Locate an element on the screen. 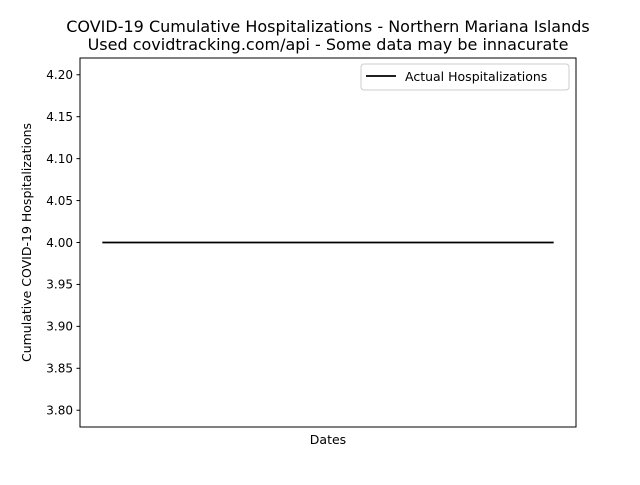  y-tick-label: 3.85 is located at coordinates (59, 369).